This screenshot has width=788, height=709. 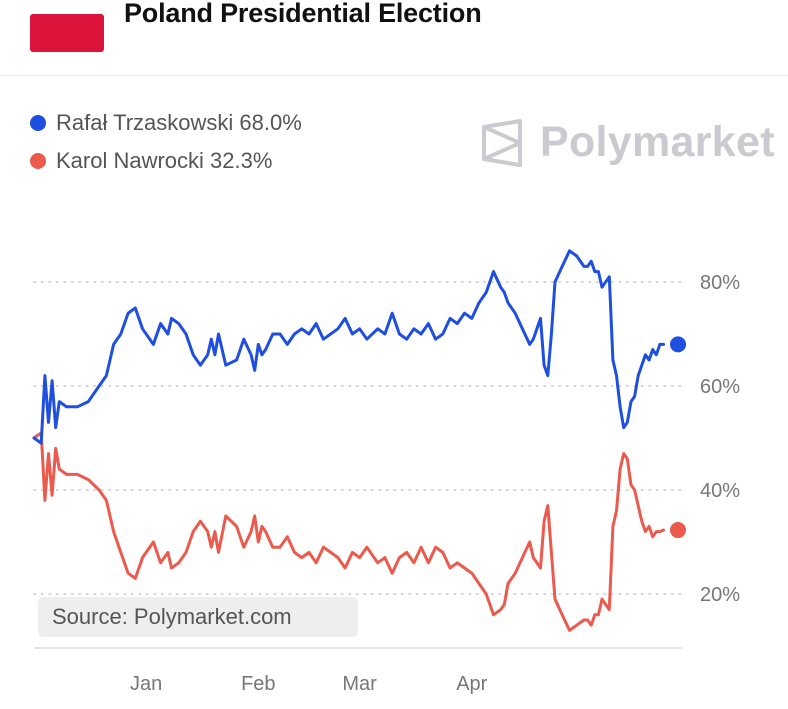 What do you see at coordinates (146, 684) in the screenshot?
I see `x-tick-label-jan: Jan` at bounding box center [146, 684].